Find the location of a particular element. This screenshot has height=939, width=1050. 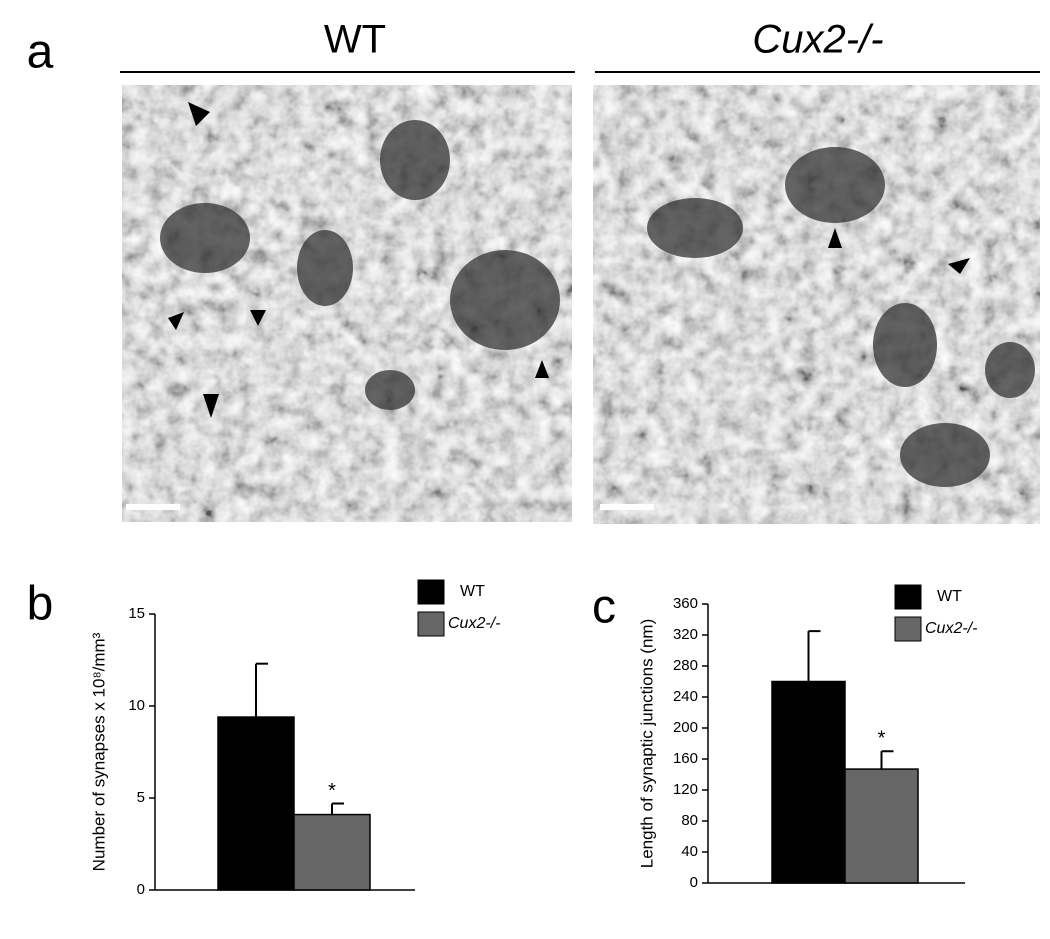

column-header: Cux2-/- is located at coordinates (817, 40).